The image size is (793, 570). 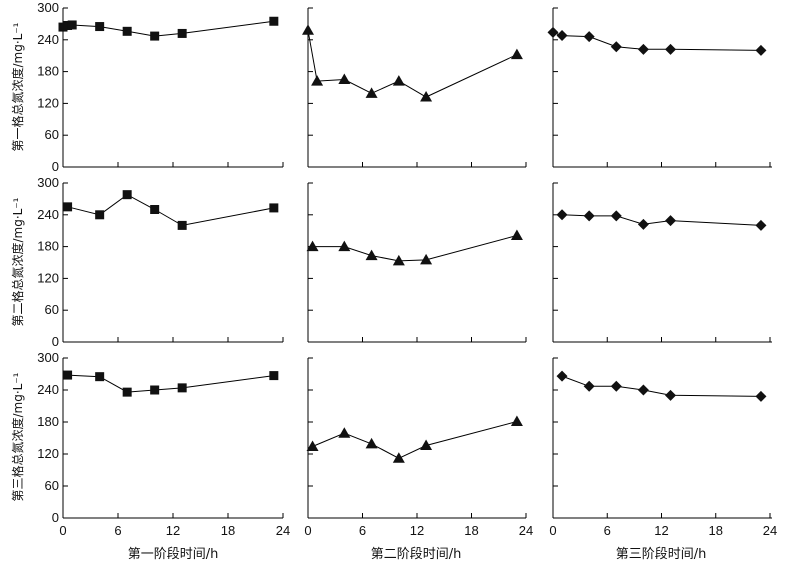 What do you see at coordinates (55, 341) in the screenshot?
I see `panel-r2-c1-y-tick-label: 0` at bounding box center [55, 341].